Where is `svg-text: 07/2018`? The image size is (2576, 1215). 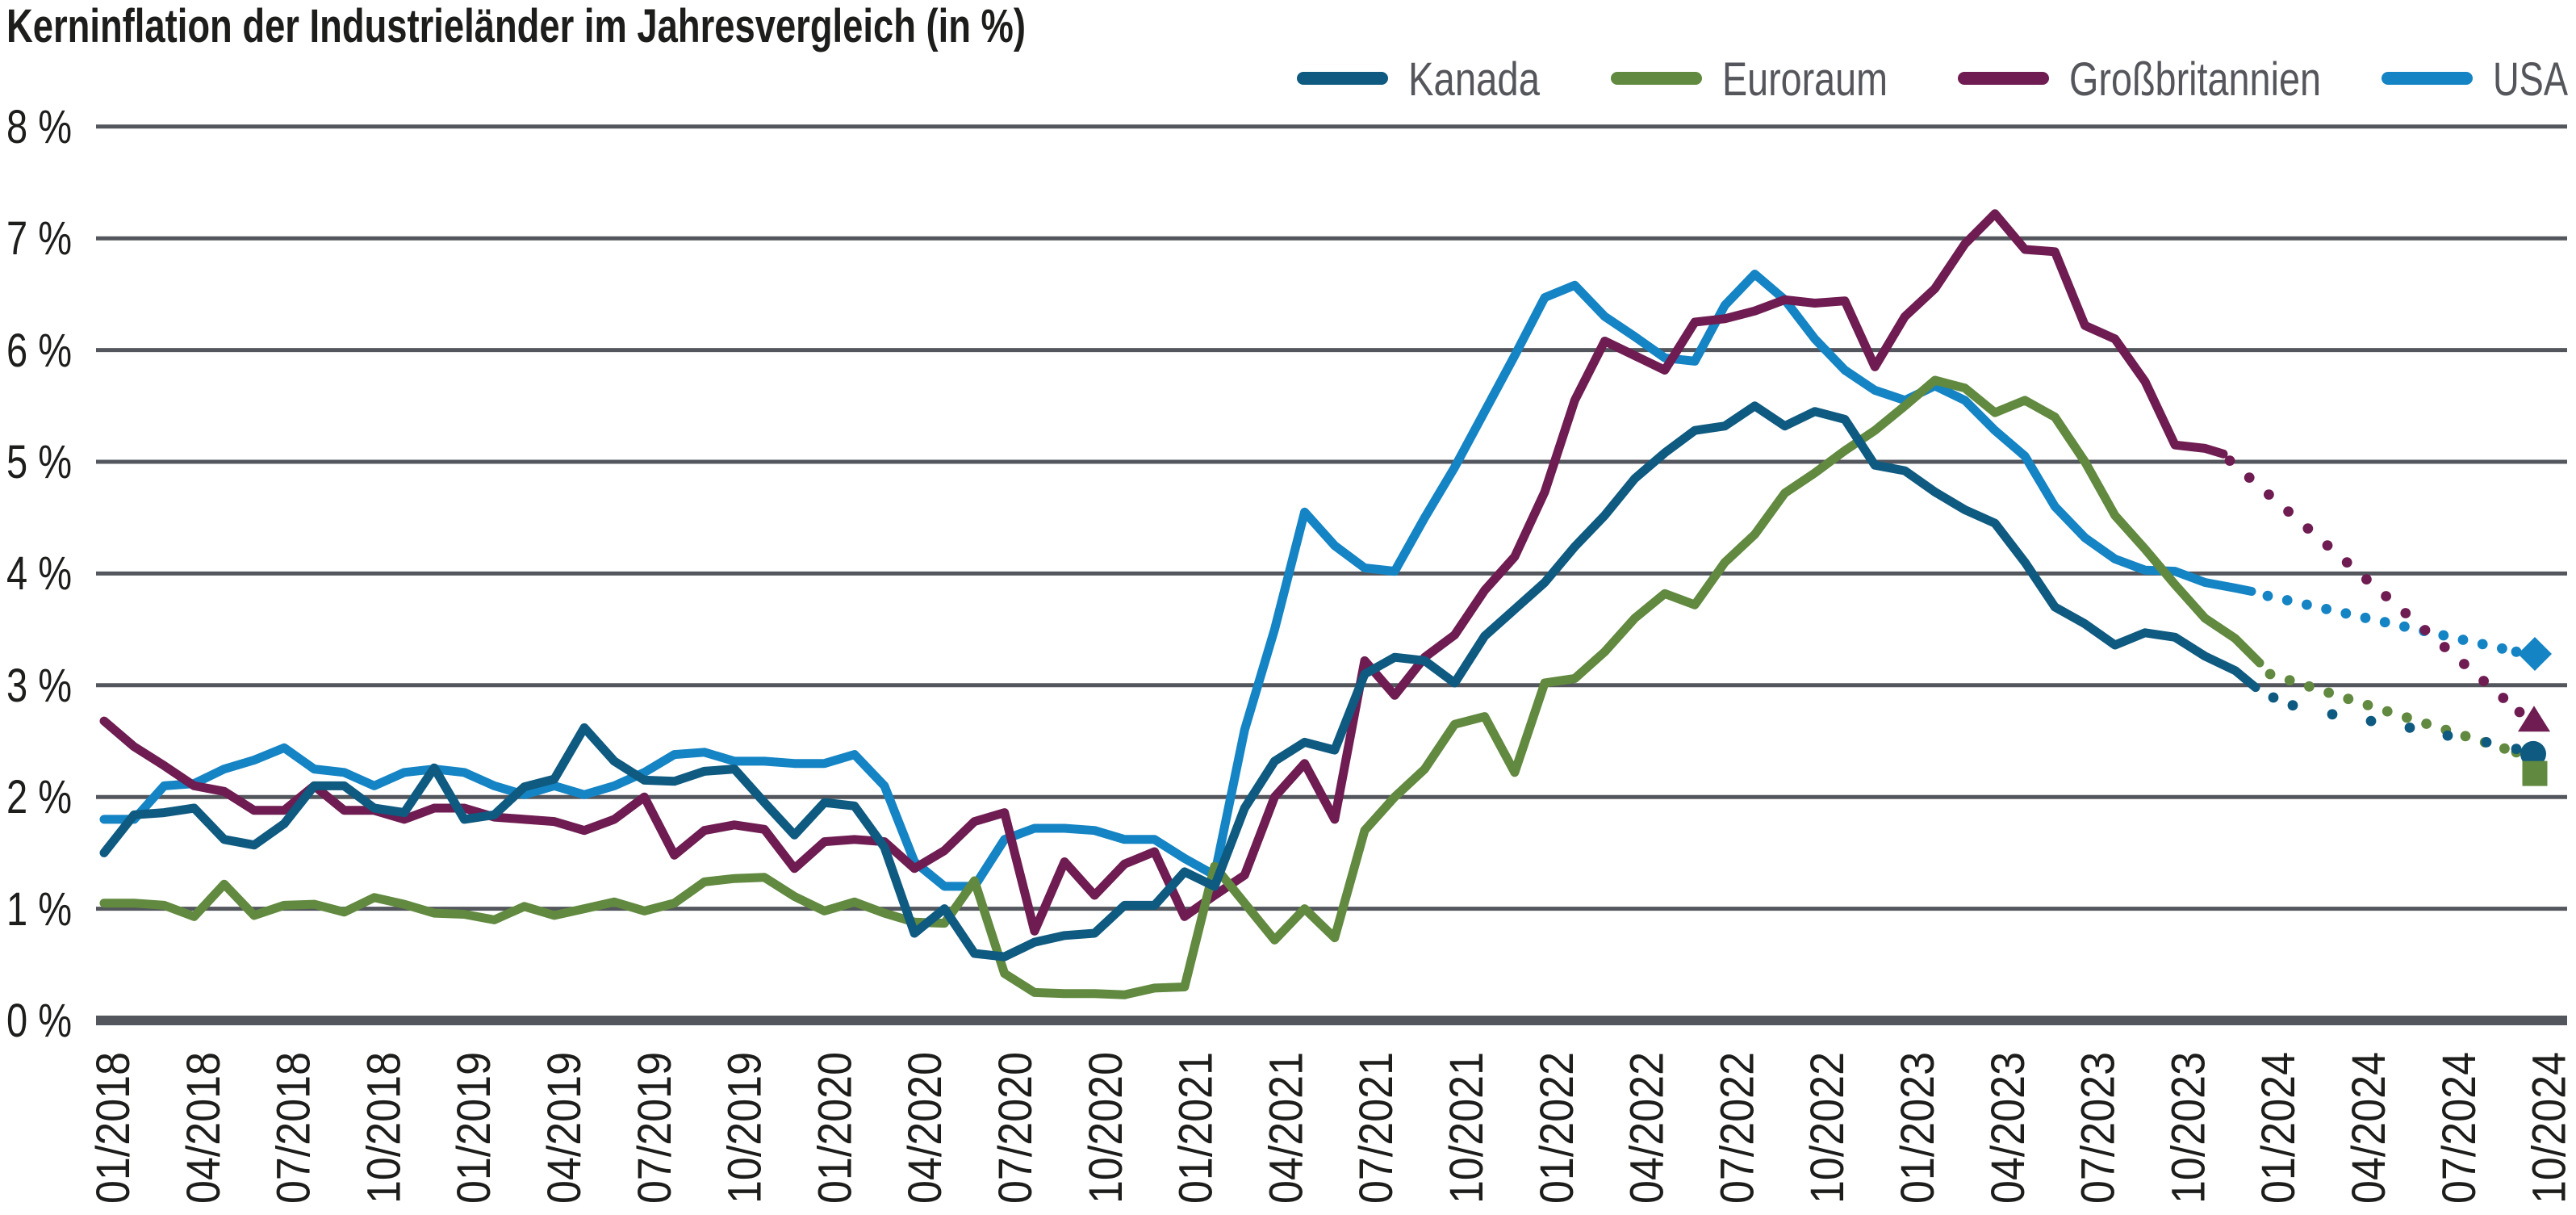
svg-text: 07/2018 is located at coordinates (294, 1128).